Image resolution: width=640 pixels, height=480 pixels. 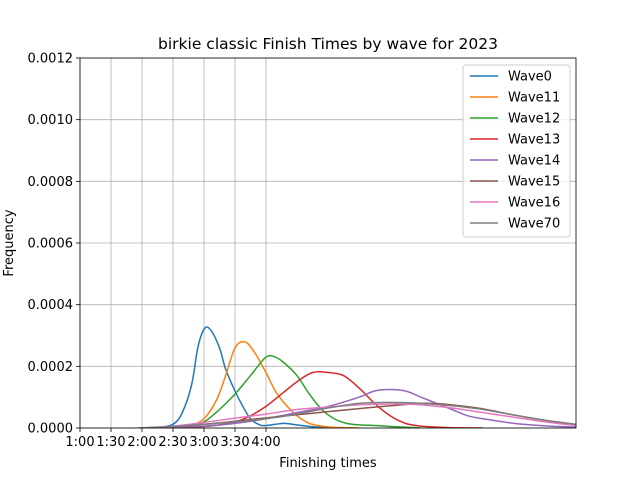 I want to click on x-tick-label: 1:30, so click(x=110, y=442).